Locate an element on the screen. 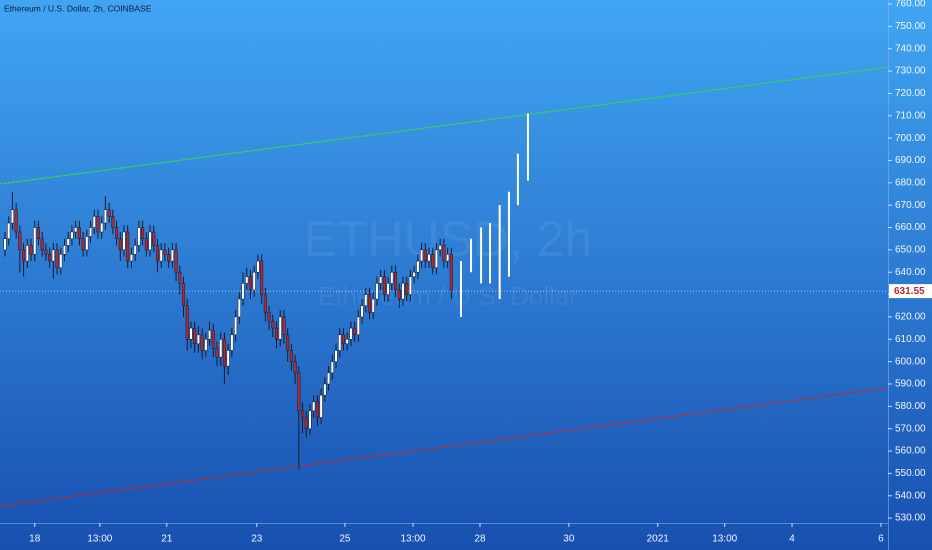  y-tick-label: 610.00 is located at coordinates (910, 339).